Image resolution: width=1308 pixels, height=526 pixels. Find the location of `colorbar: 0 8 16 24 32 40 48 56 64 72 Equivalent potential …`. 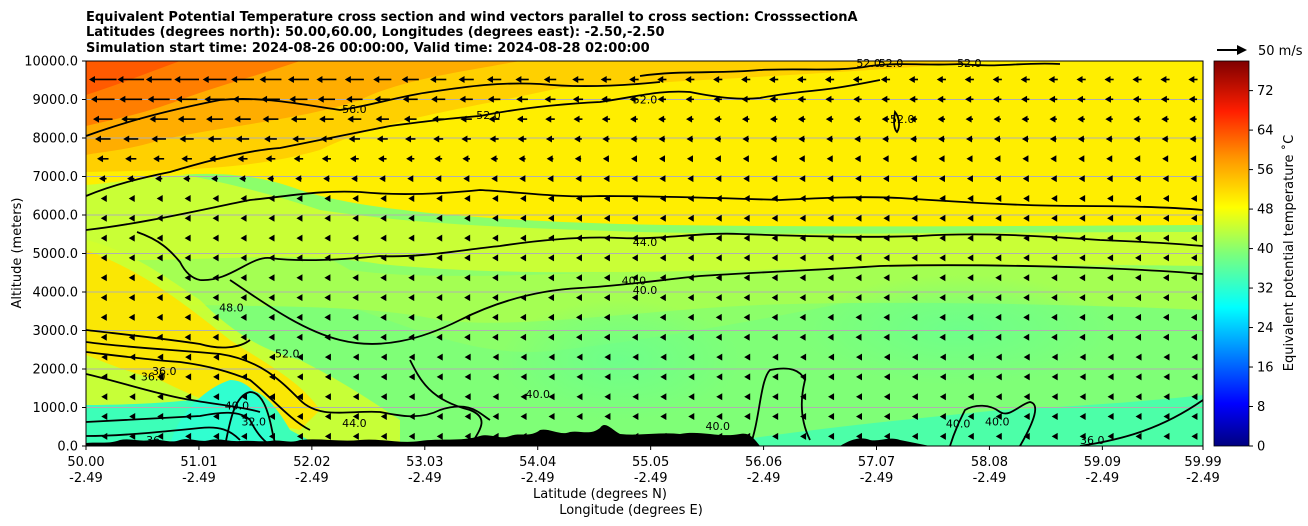

colorbar: 0 8 16 24 32 40 48 56 64 72 Equivalent potential … is located at coordinates (1255, 257).